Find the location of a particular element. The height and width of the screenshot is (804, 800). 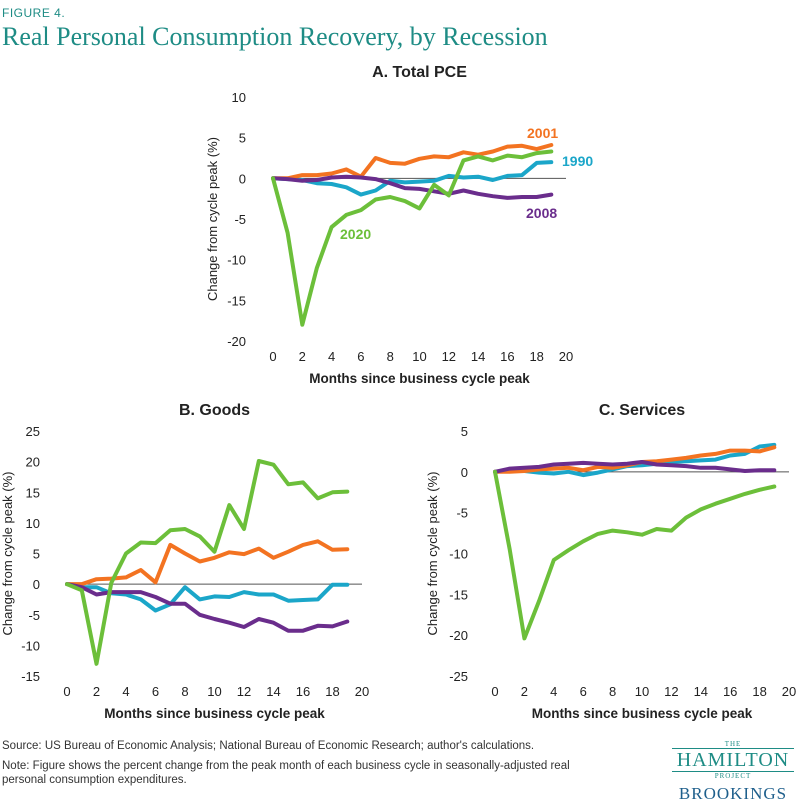

pce-xtick-label: 18 is located at coordinates (536, 356).